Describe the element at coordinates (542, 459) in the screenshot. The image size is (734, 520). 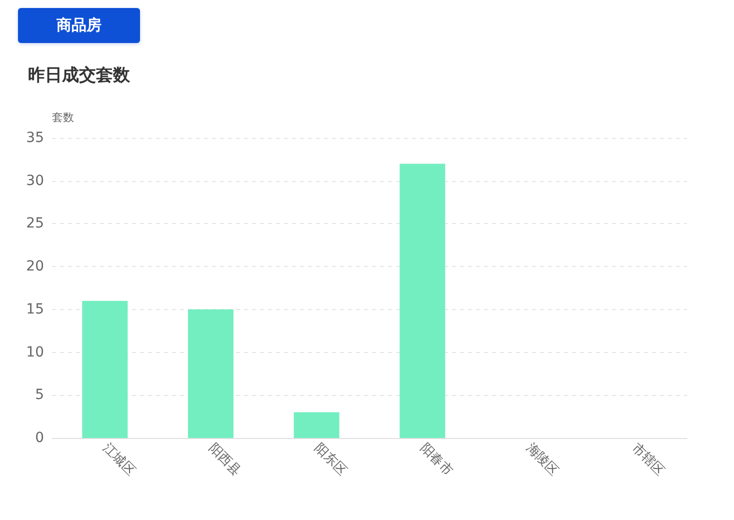
I see `x-tick-label: 海陵区` at that location.